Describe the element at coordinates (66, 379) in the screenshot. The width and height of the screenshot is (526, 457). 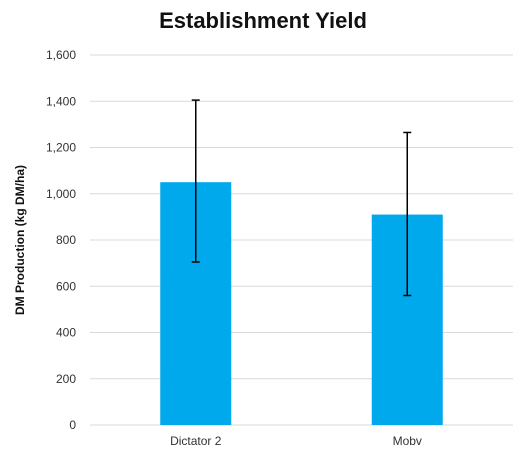
I see `y-tick-label: 200` at that location.